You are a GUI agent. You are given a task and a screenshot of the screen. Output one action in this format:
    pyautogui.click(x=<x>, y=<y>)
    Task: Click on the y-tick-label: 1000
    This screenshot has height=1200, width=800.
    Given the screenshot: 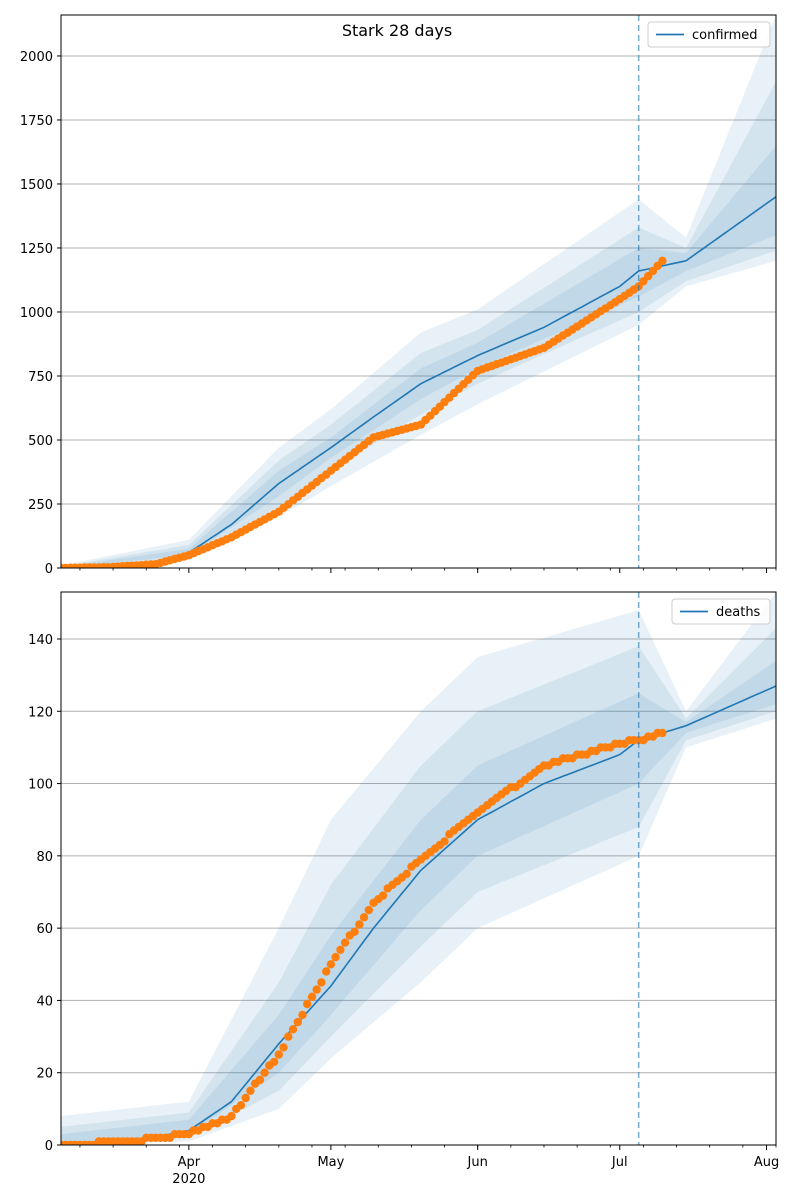 What is the action you would take?
    pyautogui.click(x=36, y=313)
    